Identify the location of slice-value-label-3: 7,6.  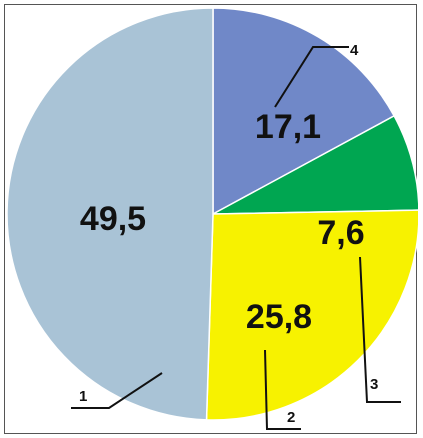
(340, 233).